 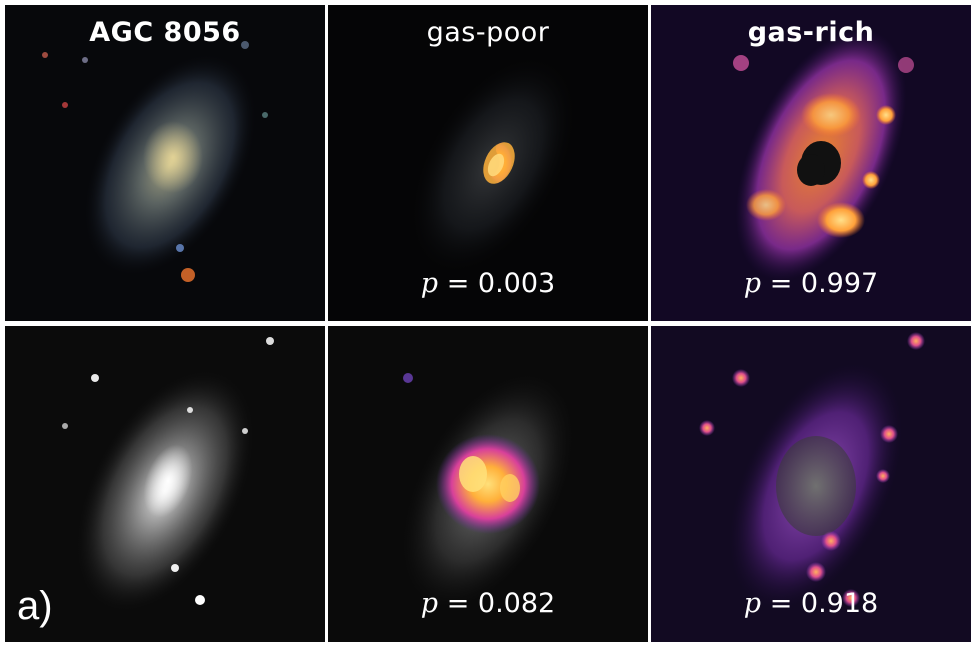 I want to click on probability-label: p = 0.082, so click(x=488, y=603).